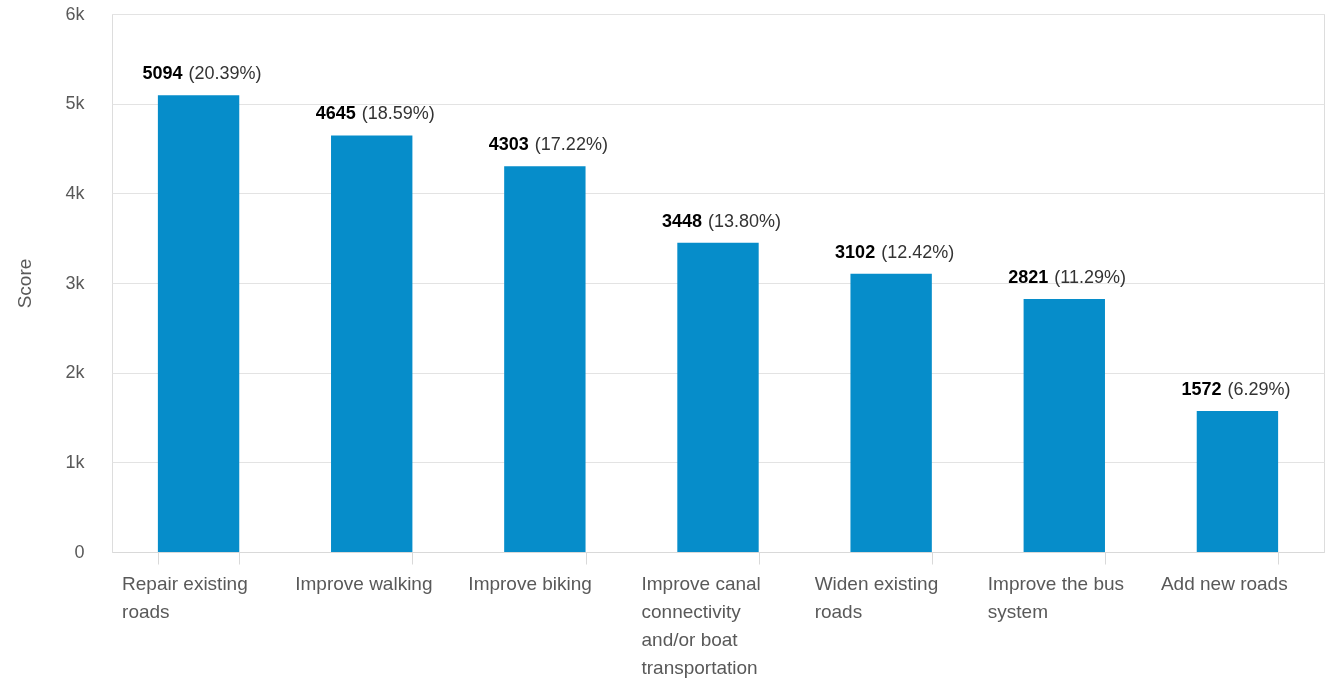 Image resolution: width=1328 pixels, height=679 pixels. I want to click on y-tick-label: 2k, so click(75, 372).